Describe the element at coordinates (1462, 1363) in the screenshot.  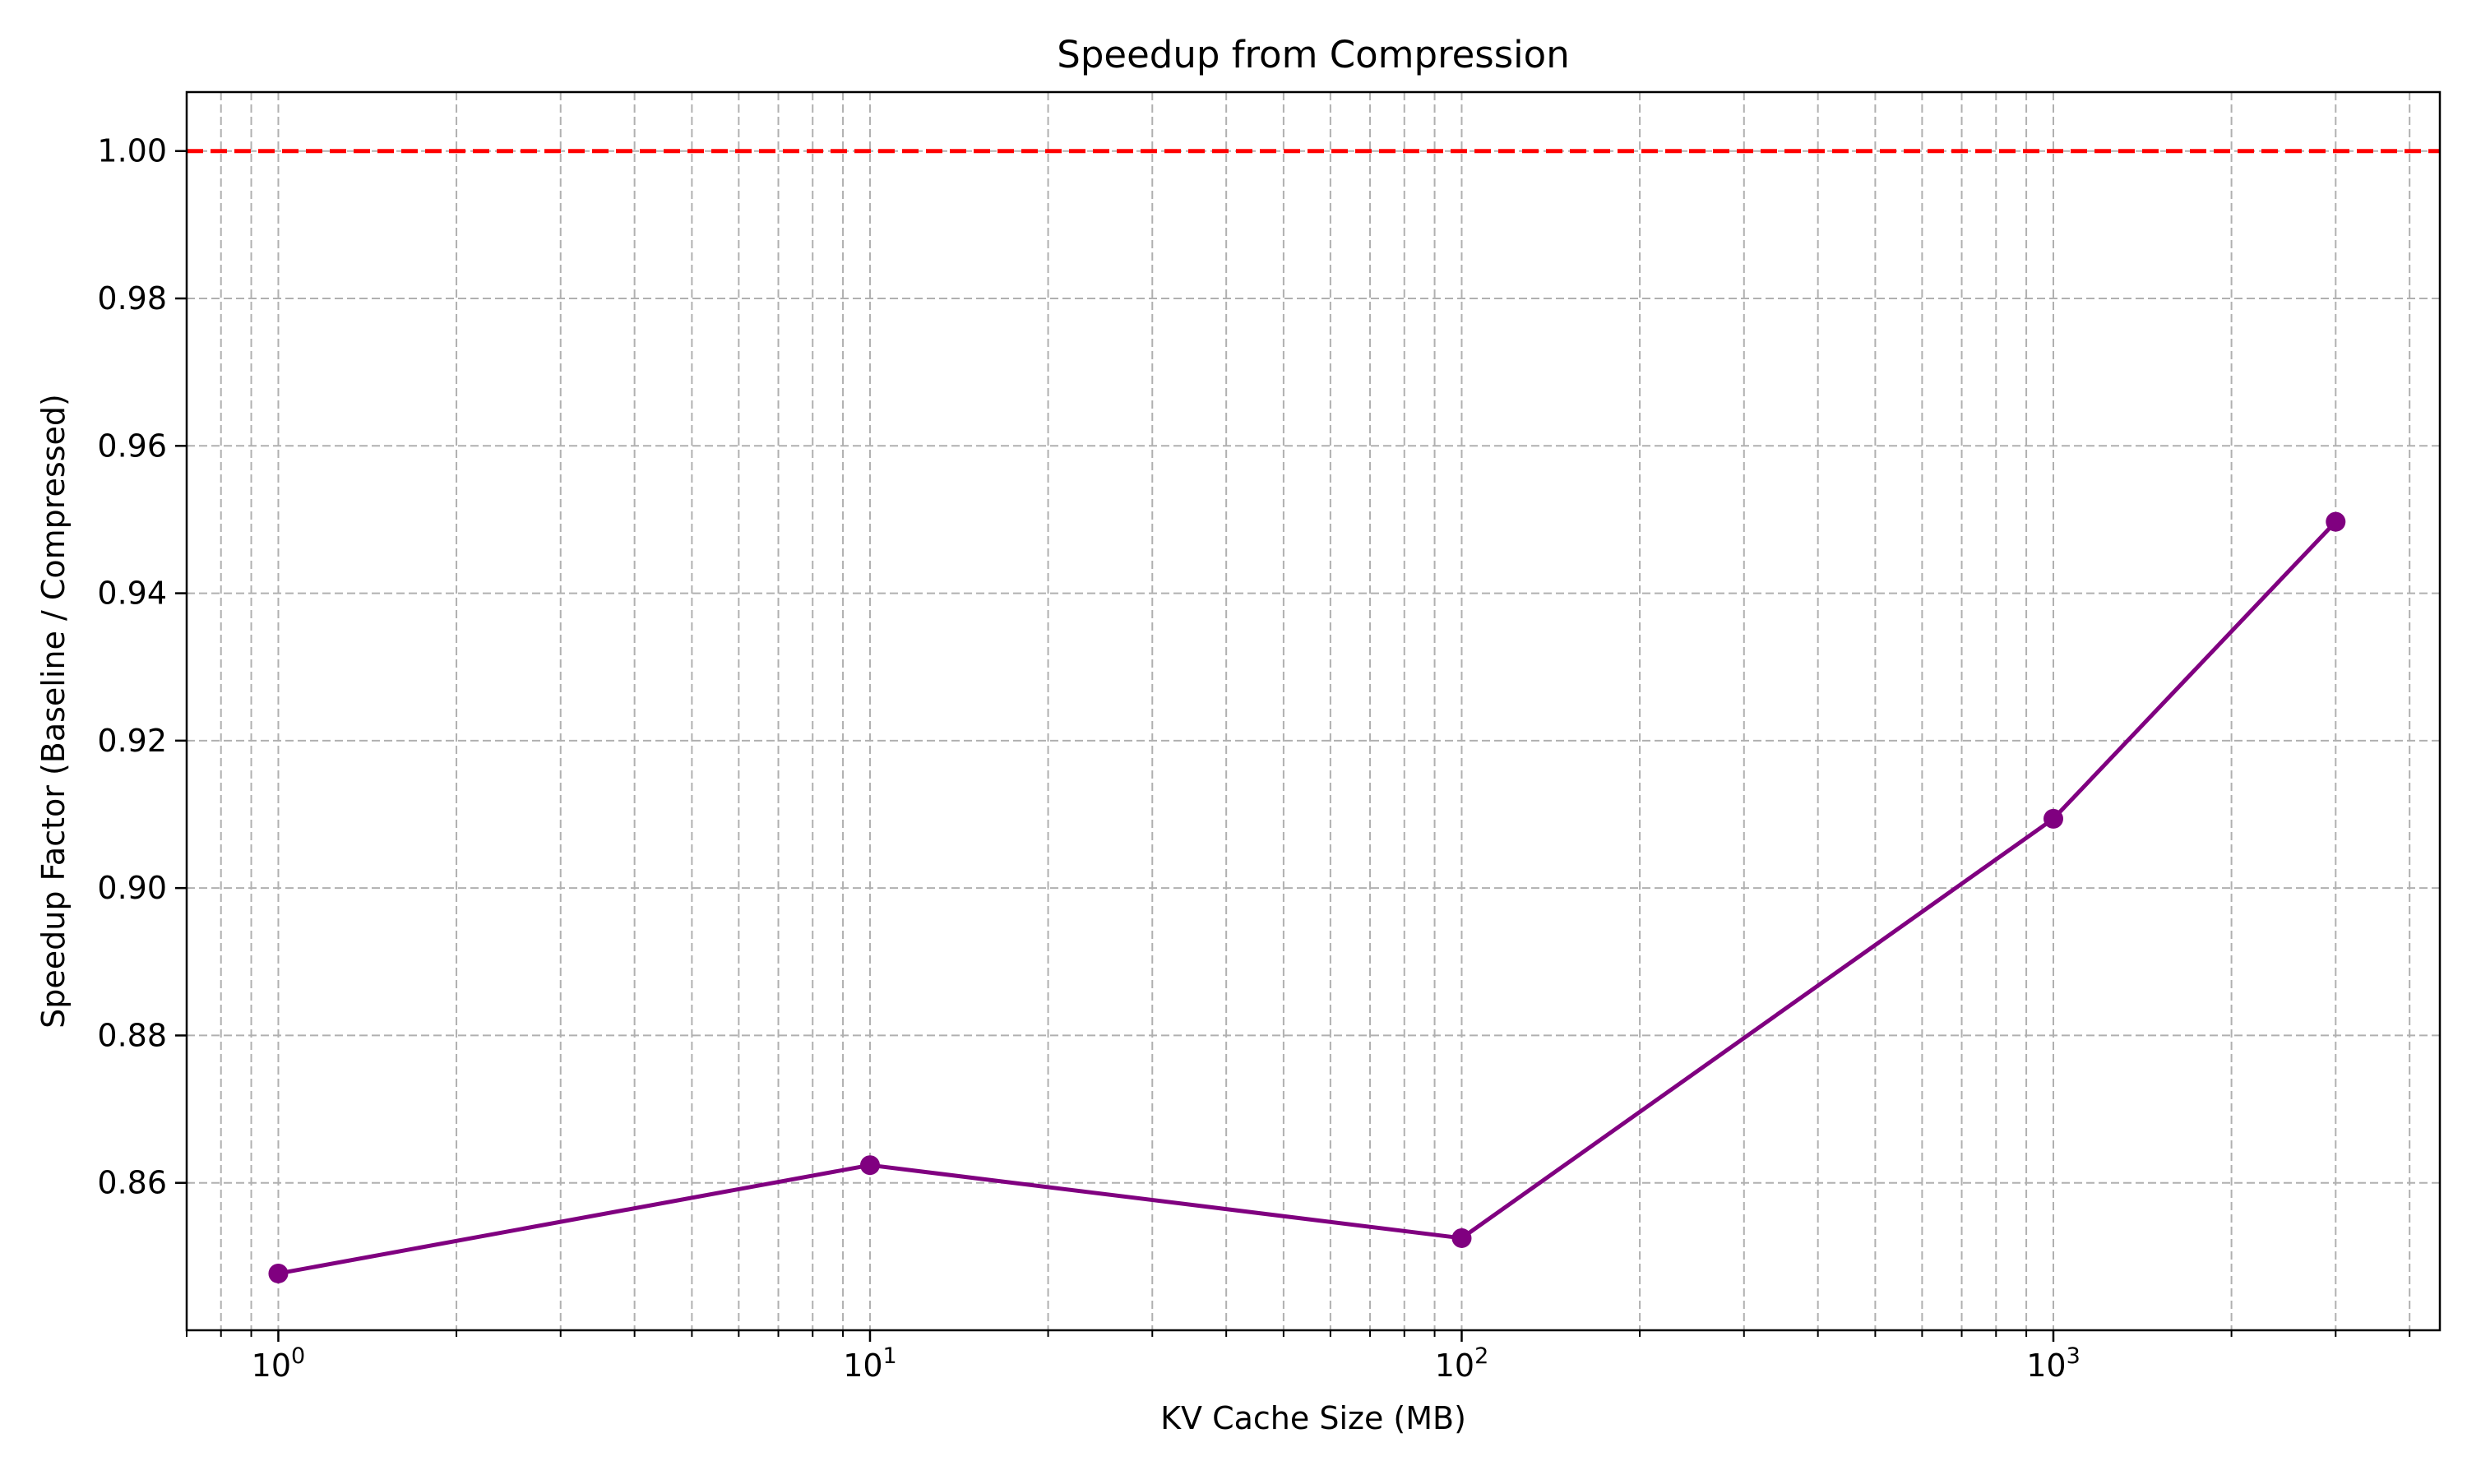
I see `x-tick-label: 10²` at that location.